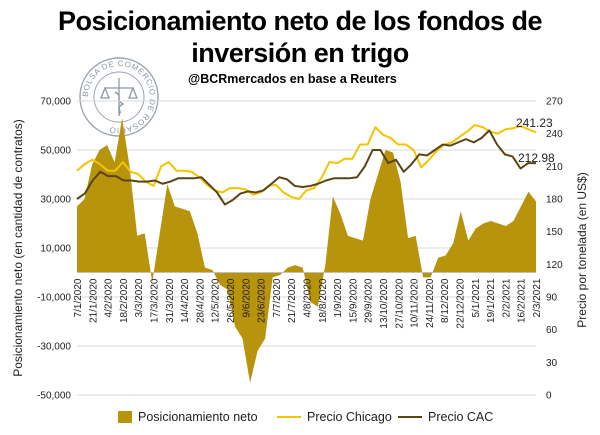 This screenshot has height=435, width=600. I want to click on y-right-tick-label: 0, so click(549, 396).